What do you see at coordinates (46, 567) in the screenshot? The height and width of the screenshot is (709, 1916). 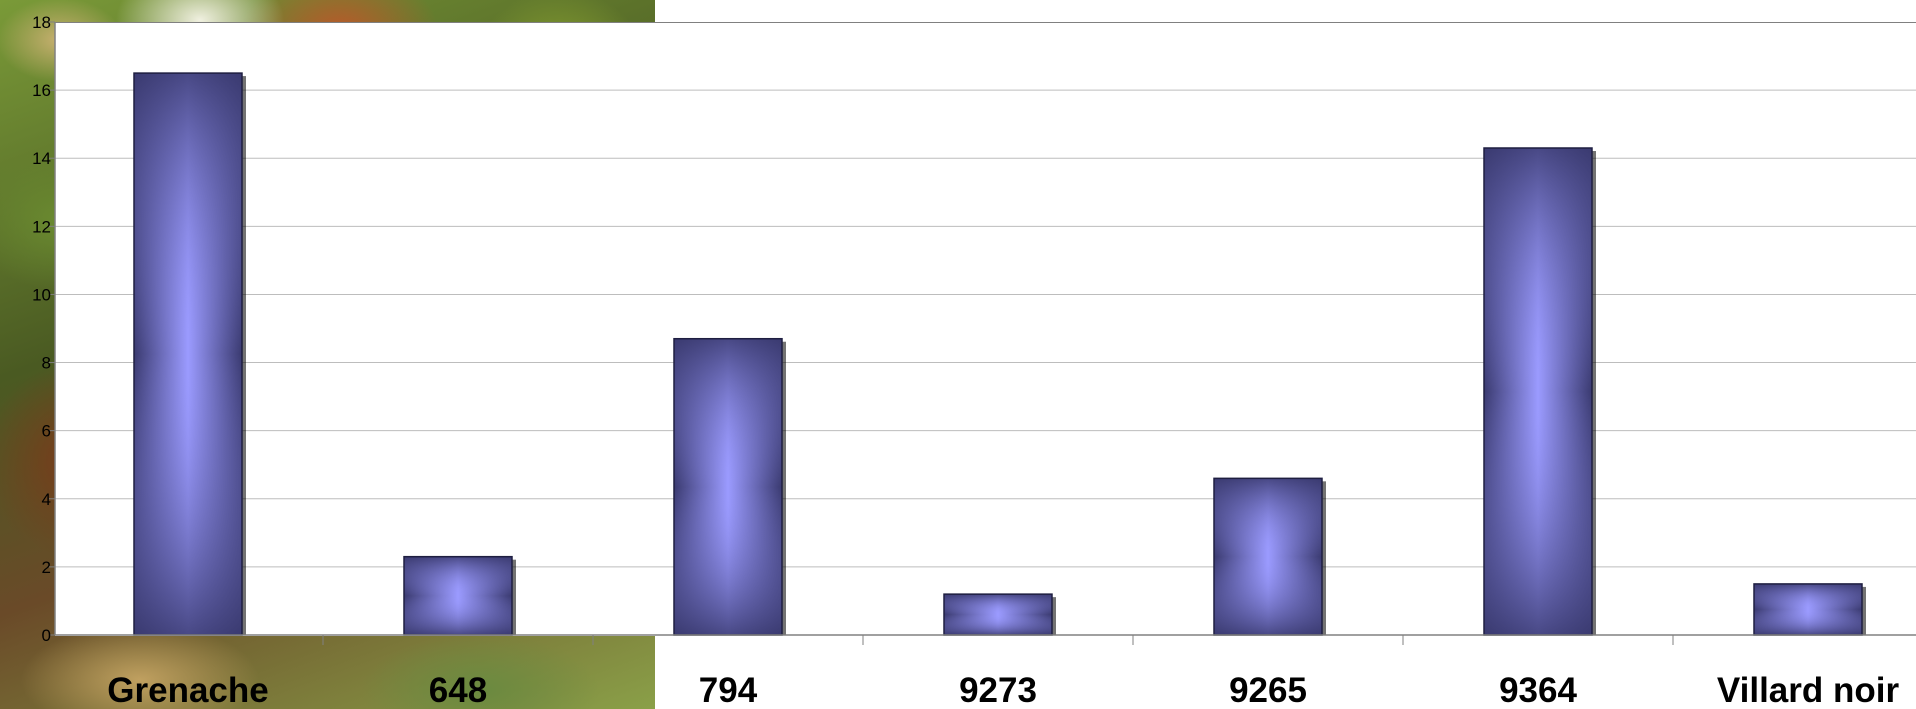 I see `y-tick-label: 2` at bounding box center [46, 567].